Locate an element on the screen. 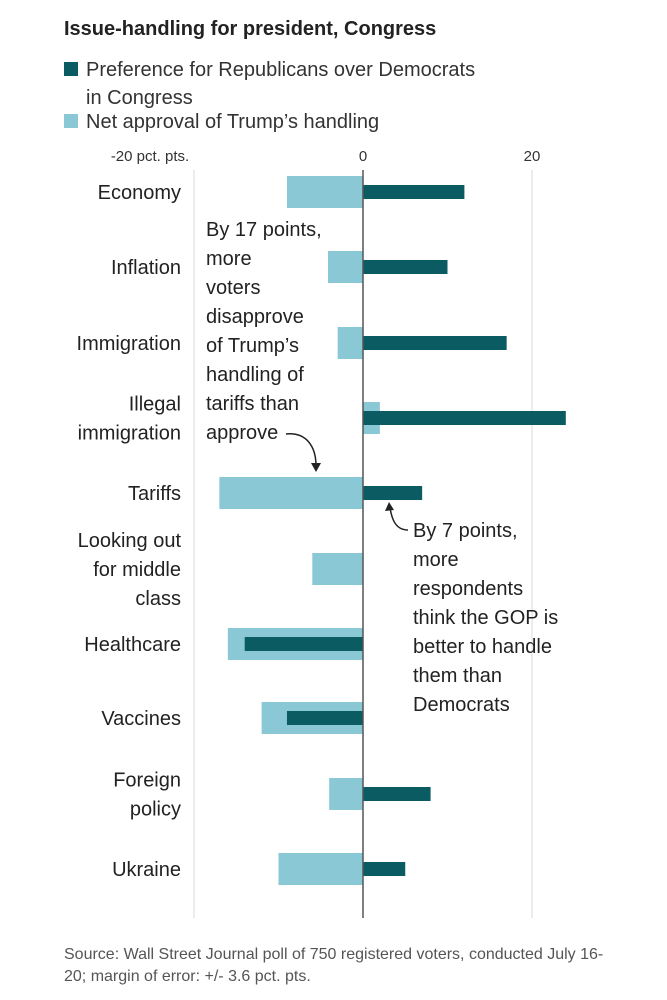 This screenshot has width=667, height=1000. category-label: Healthcare is located at coordinates (132, 645).